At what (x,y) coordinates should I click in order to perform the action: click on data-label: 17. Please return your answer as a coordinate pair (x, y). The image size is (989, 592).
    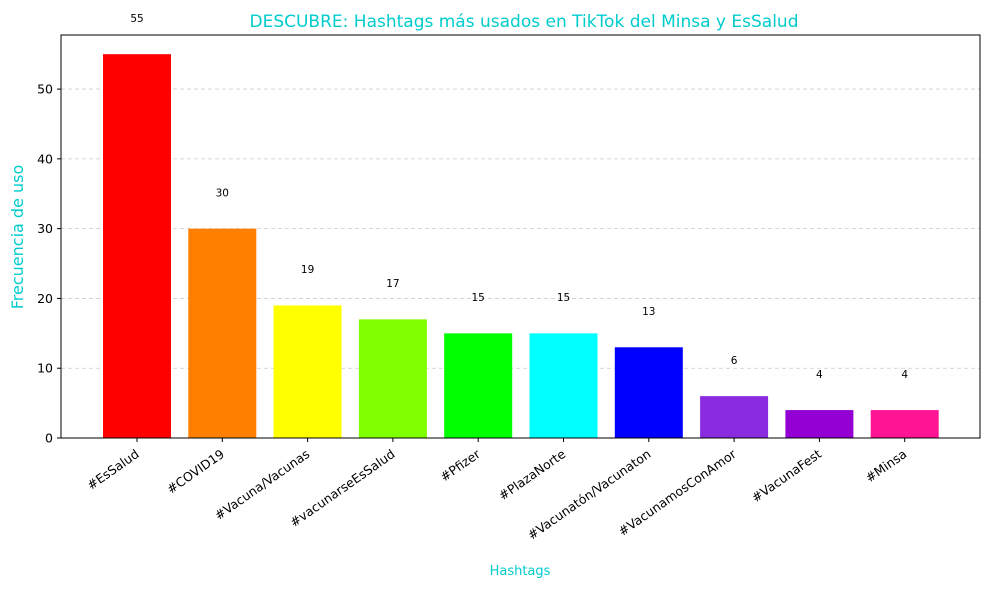
    Looking at the image, I should click on (392, 284).